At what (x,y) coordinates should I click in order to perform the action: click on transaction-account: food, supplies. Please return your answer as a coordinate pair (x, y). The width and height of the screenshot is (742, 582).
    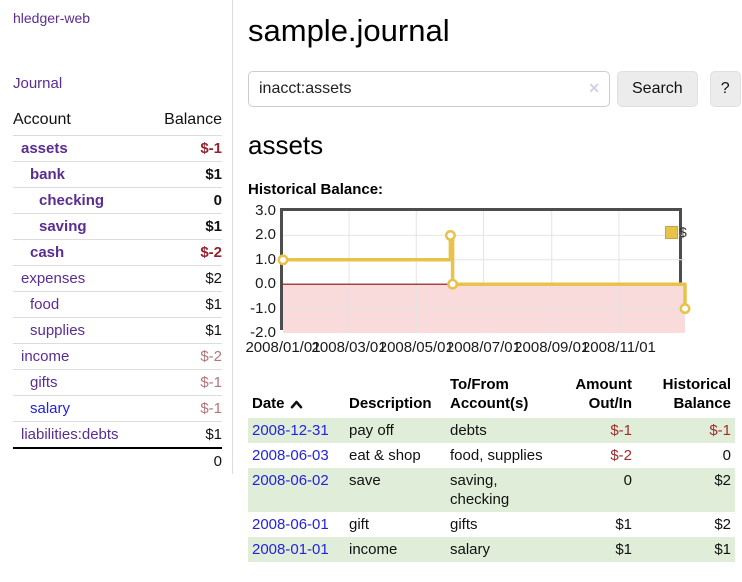
    Looking at the image, I should click on (496, 455).